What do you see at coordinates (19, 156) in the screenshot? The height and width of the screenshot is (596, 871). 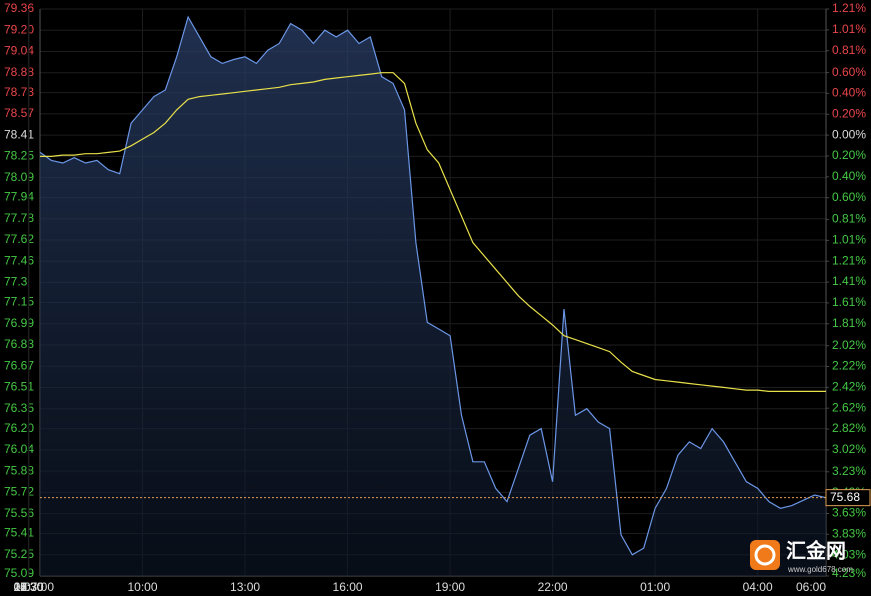 I see `y-tick-label: 78.25` at bounding box center [19, 156].